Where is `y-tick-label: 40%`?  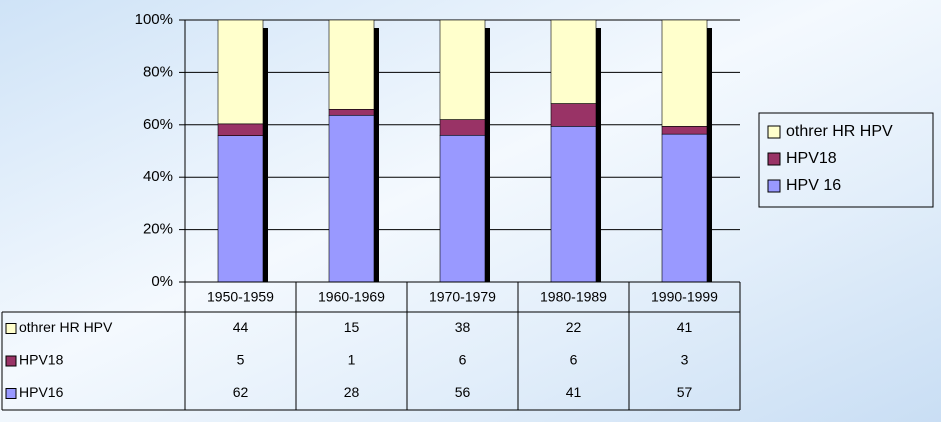
y-tick-label: 40% is located at coordinates (158, 176).